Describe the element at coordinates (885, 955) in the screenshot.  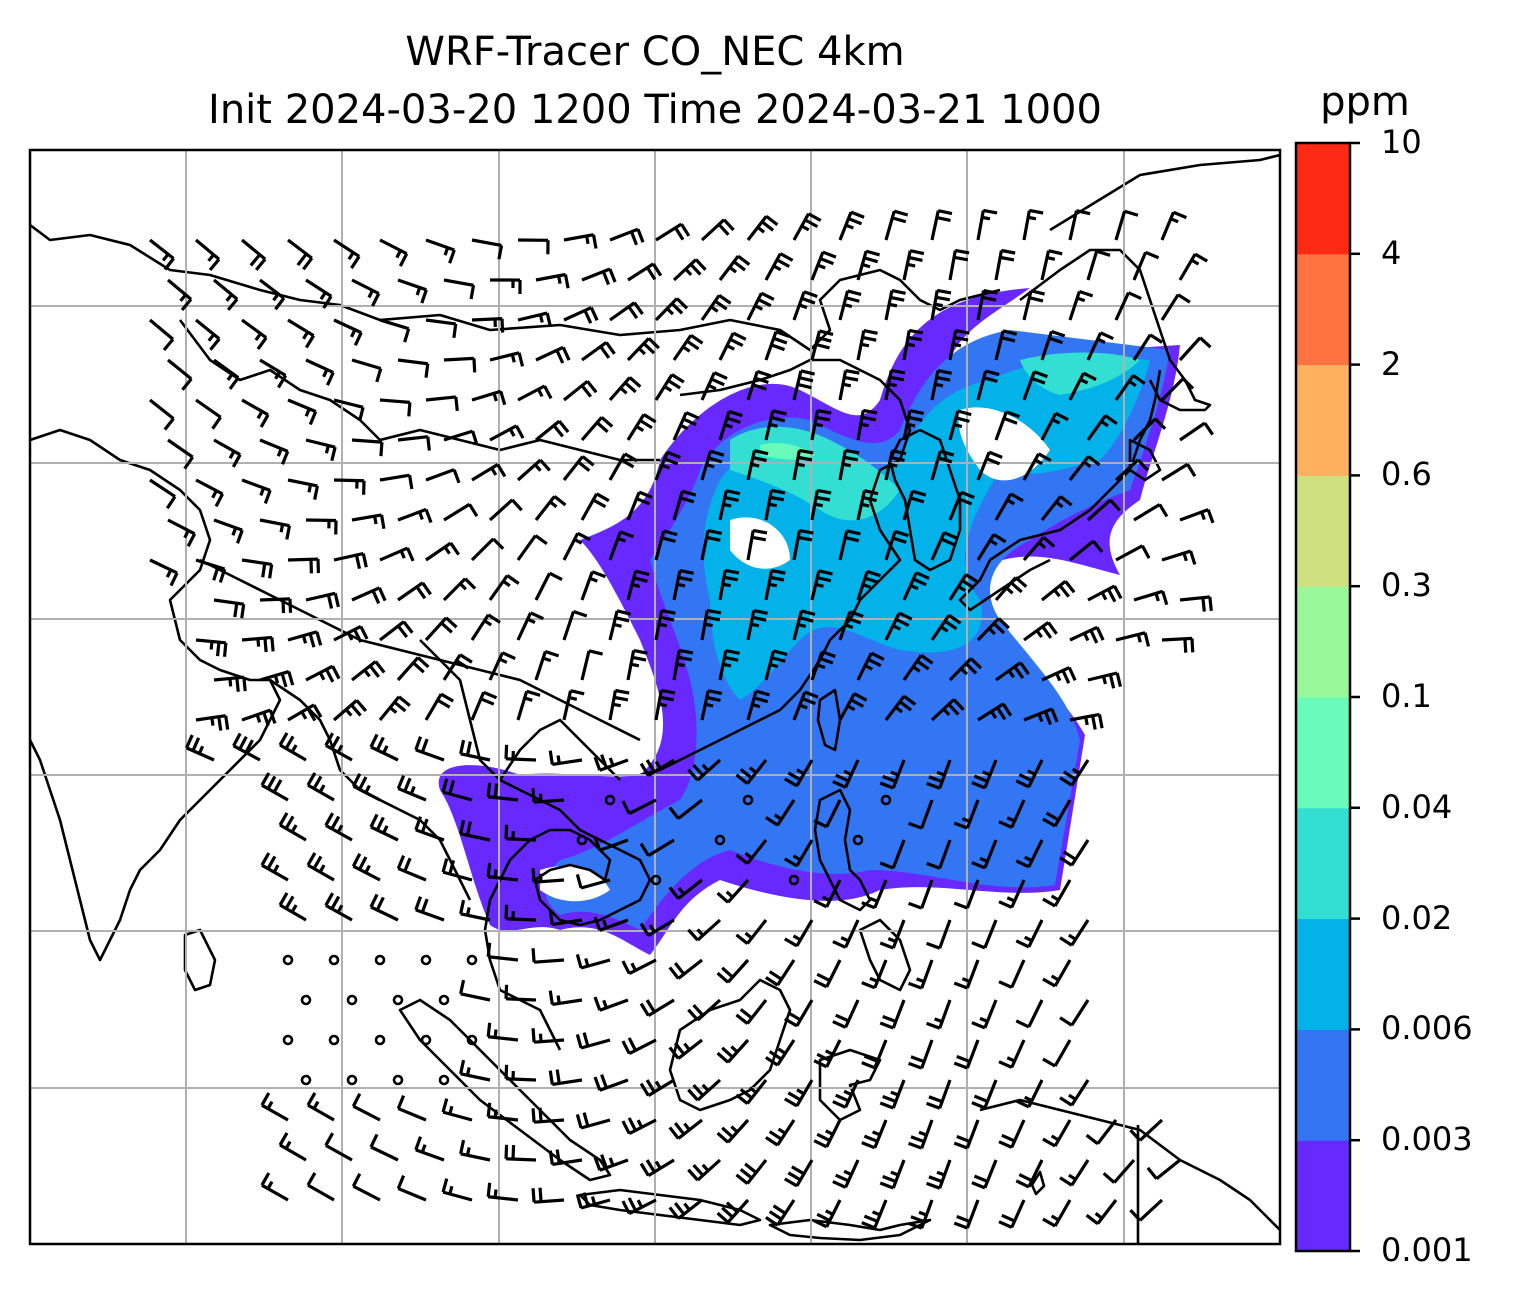
I see `coastline-philippines-south` at that location.